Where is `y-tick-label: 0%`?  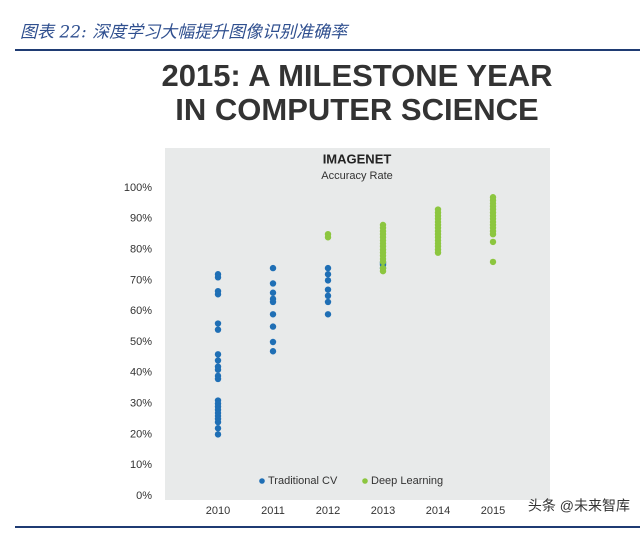 y-tick-label: 0% is located at coordinates (144, 496).